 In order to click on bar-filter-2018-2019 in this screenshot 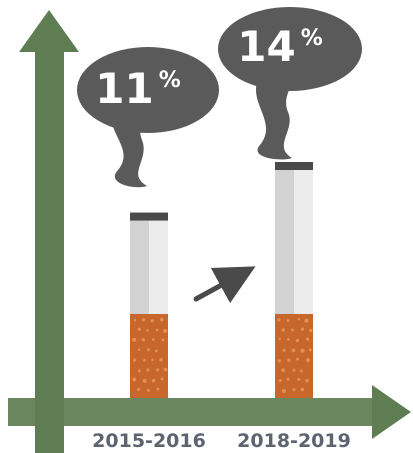, I will do `click(294, 356)`.